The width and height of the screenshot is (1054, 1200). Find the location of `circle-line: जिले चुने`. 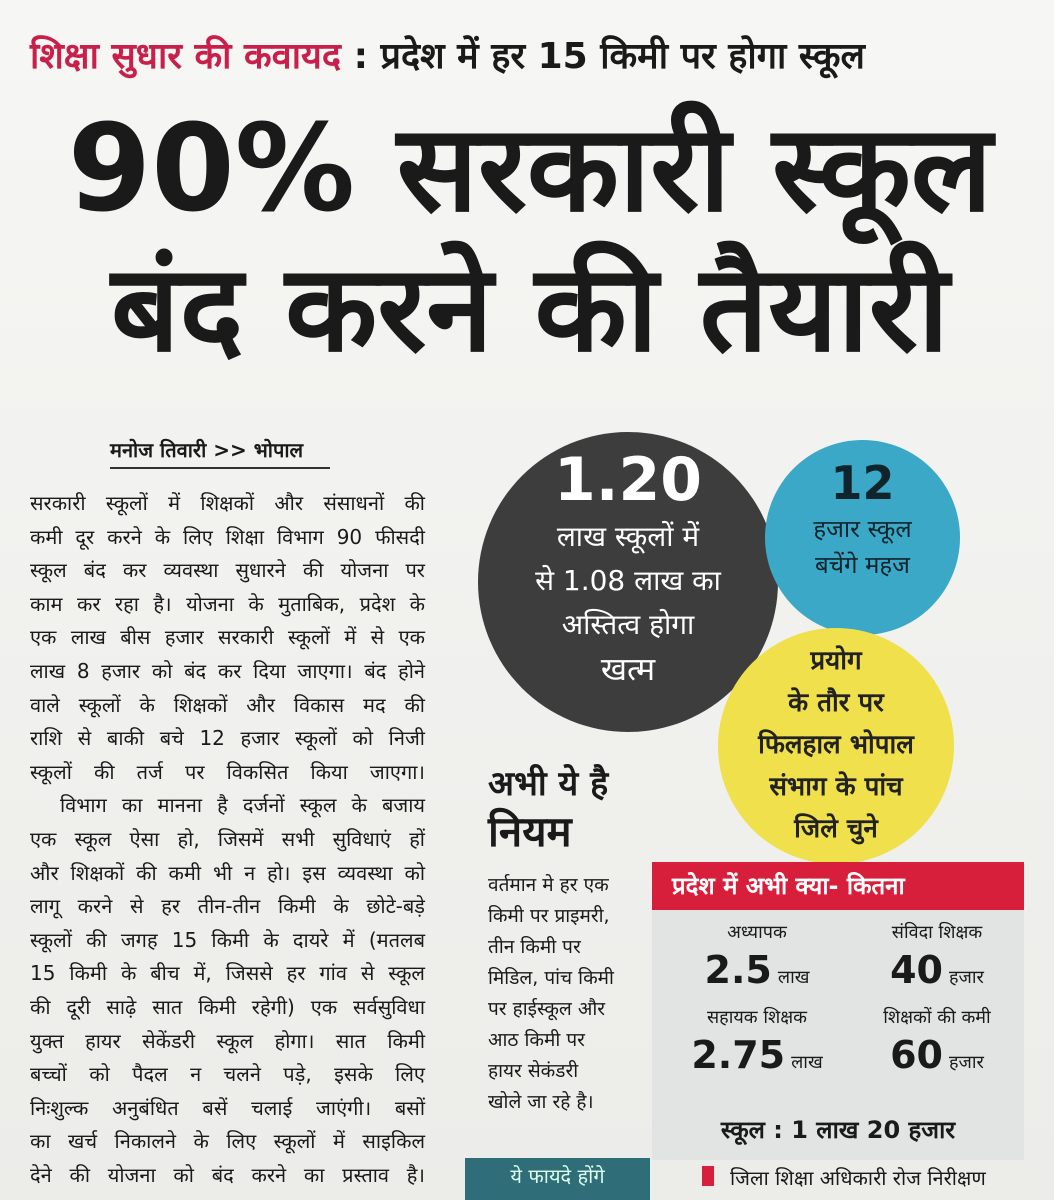

circle-line: जिले चुने is located at coordinates (836, 829).